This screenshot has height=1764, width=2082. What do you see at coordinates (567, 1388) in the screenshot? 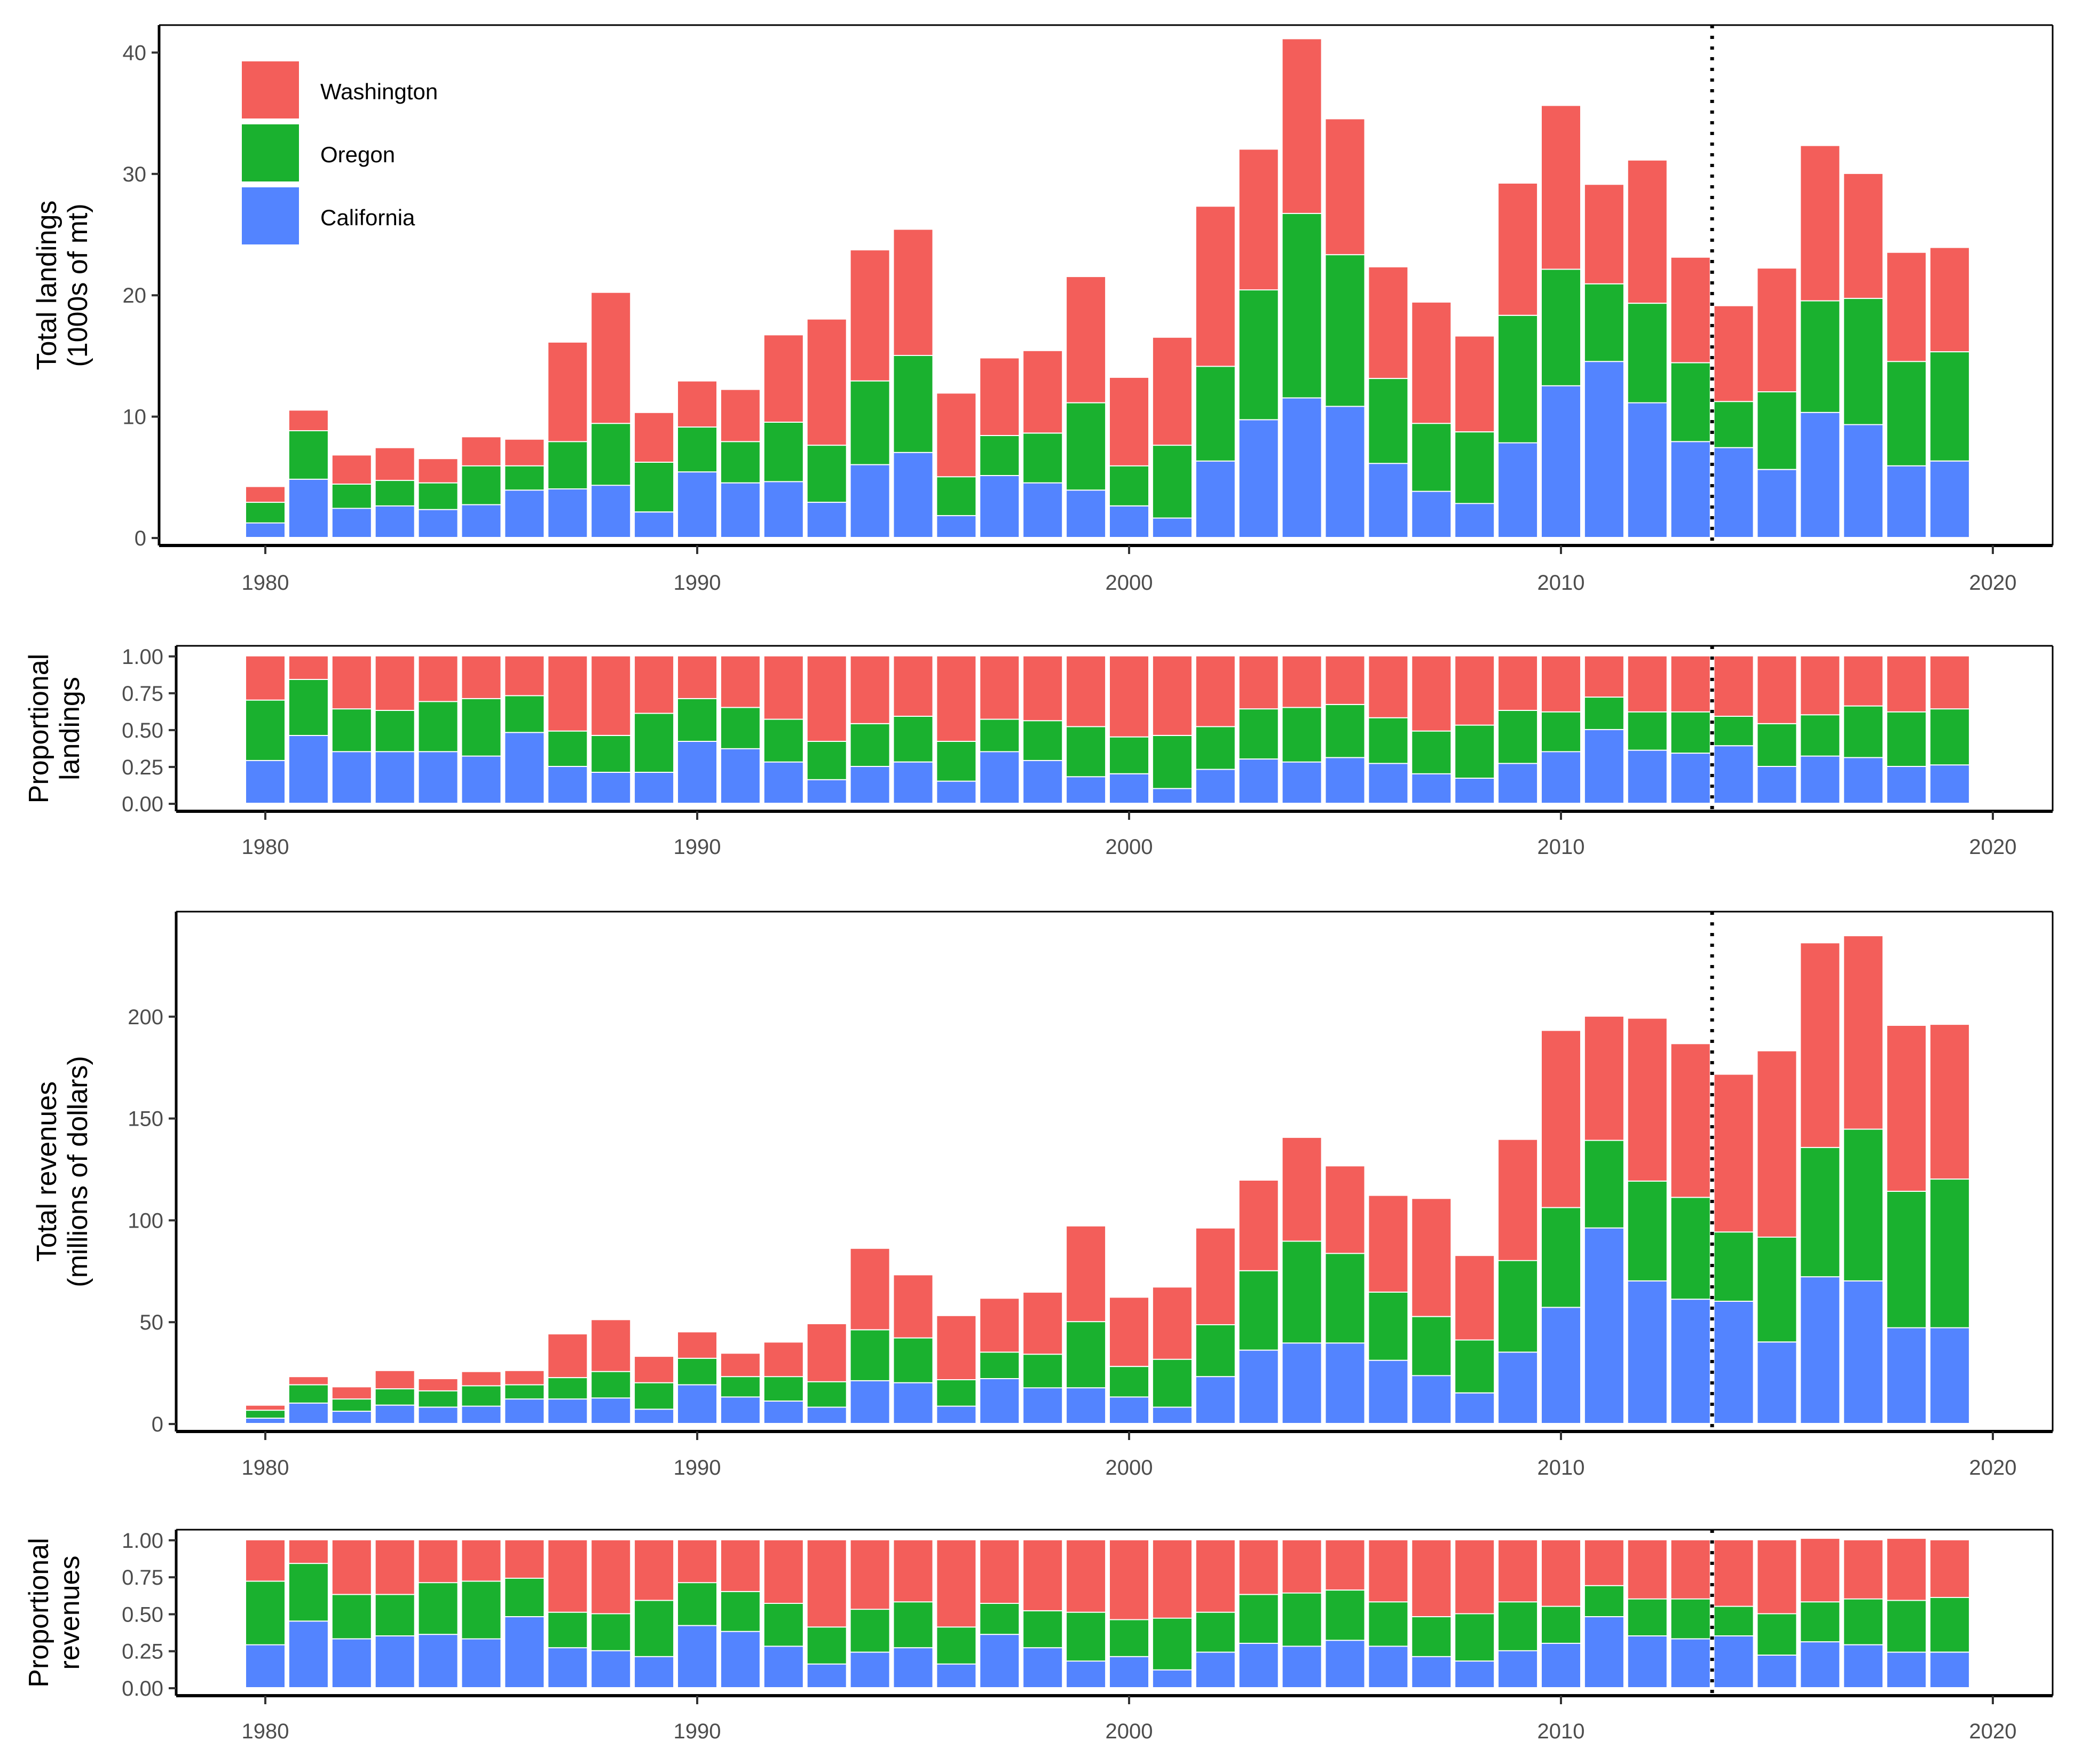
I see `bar-oregon-1987` at bounding box center [567, 1388].